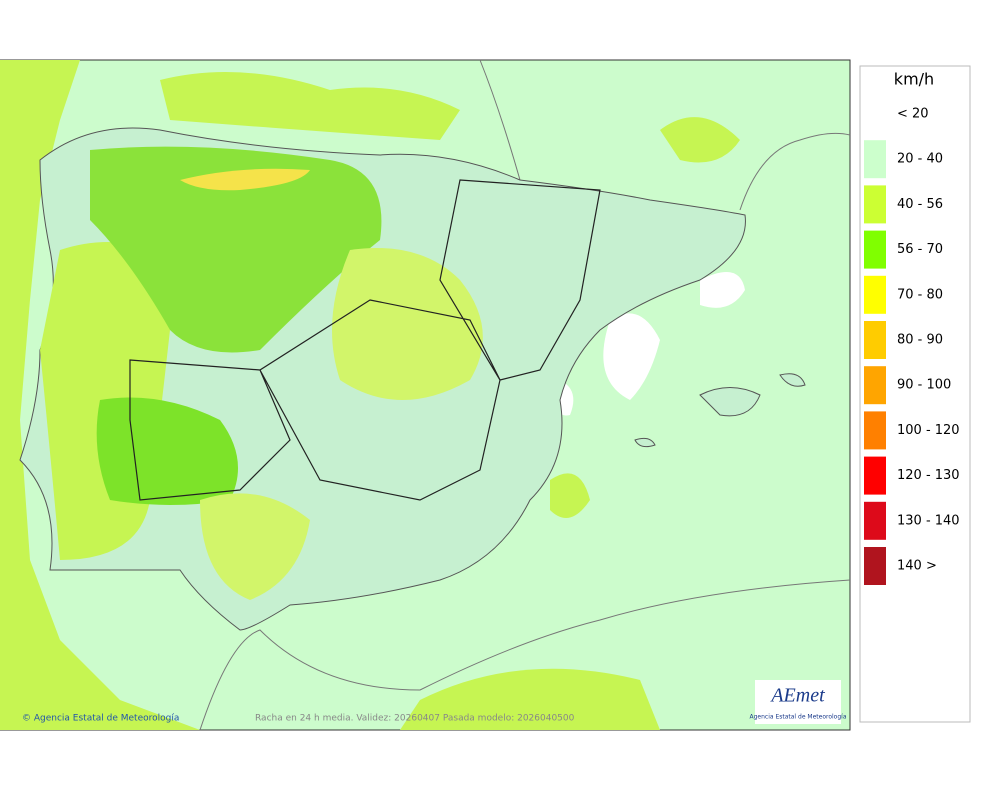  I want to click on logo-name: AEmet, so click(797, 696).